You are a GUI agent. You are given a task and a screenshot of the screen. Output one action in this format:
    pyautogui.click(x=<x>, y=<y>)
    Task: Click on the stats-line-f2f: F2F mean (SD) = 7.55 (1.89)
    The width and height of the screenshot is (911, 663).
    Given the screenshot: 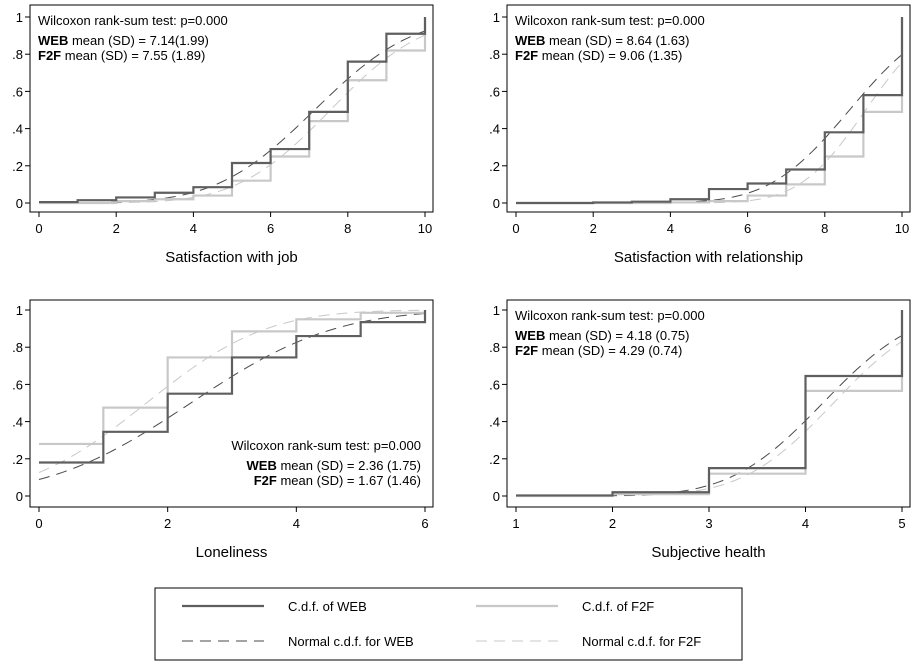 What is the action you would take?
    pyautogui.click(x=121, y=55)
    